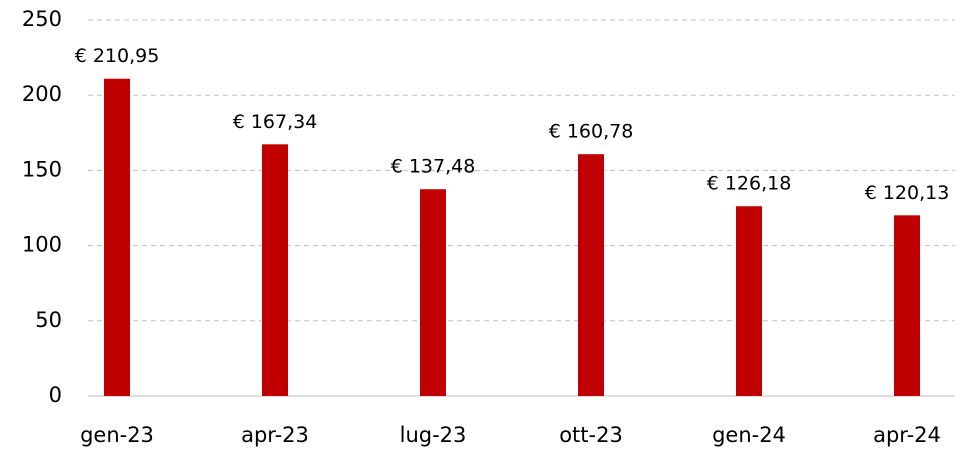 This screenshot has width=963, height=455. I want to click on x-tick-label: gen-23, so click(117, 435).